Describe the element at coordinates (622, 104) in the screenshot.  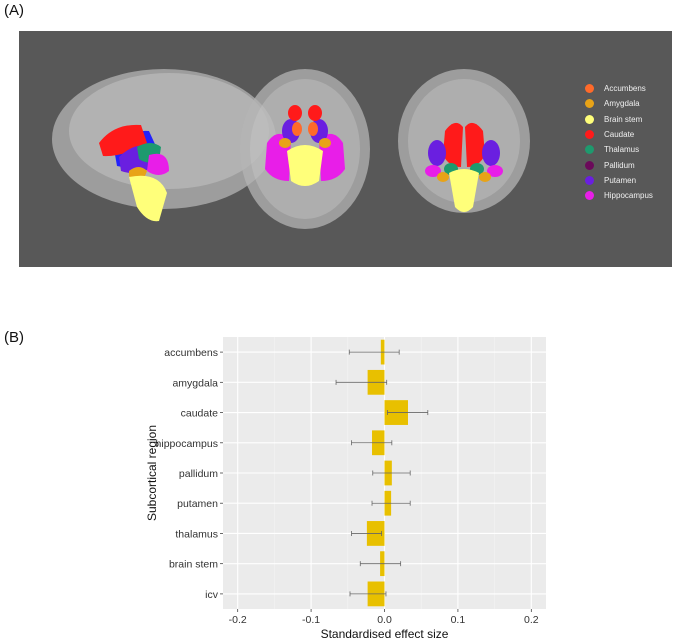
I see `legend-label: Amygdala` at that location.